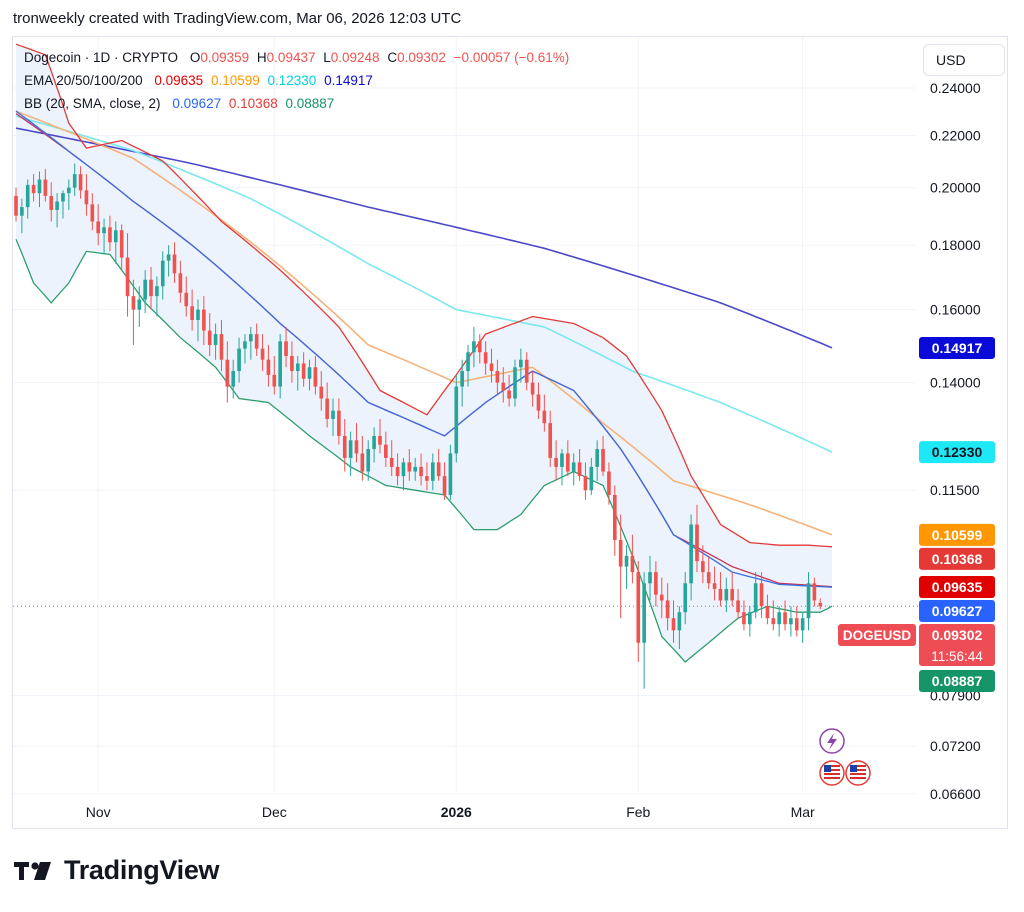 This screenshot has width=1024, height=912. Describe the element at coordinates (101, 57) in the screenshot. I see `legend-symbol: Dogecoin · 1D · CRYPTO` at that location.